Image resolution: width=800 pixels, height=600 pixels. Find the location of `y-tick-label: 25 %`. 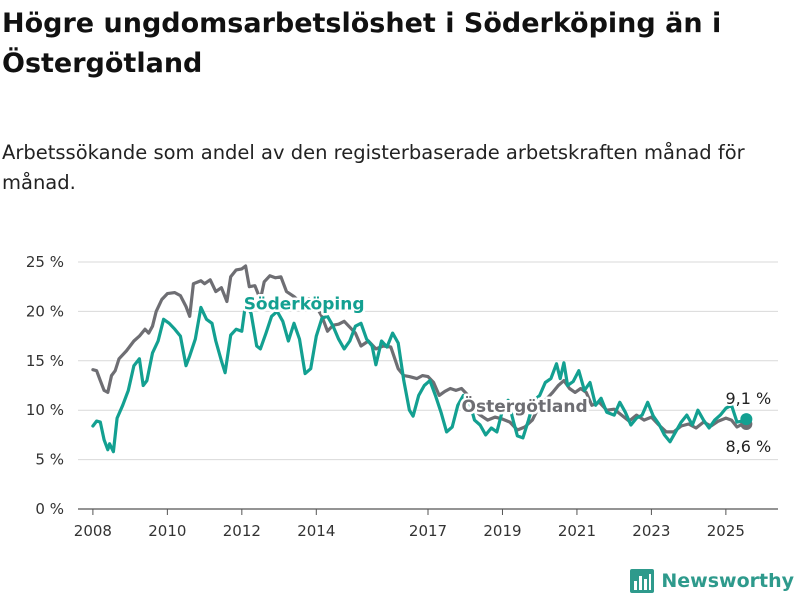

y-tick-label: 25 % is located at coordinates (45, 262).